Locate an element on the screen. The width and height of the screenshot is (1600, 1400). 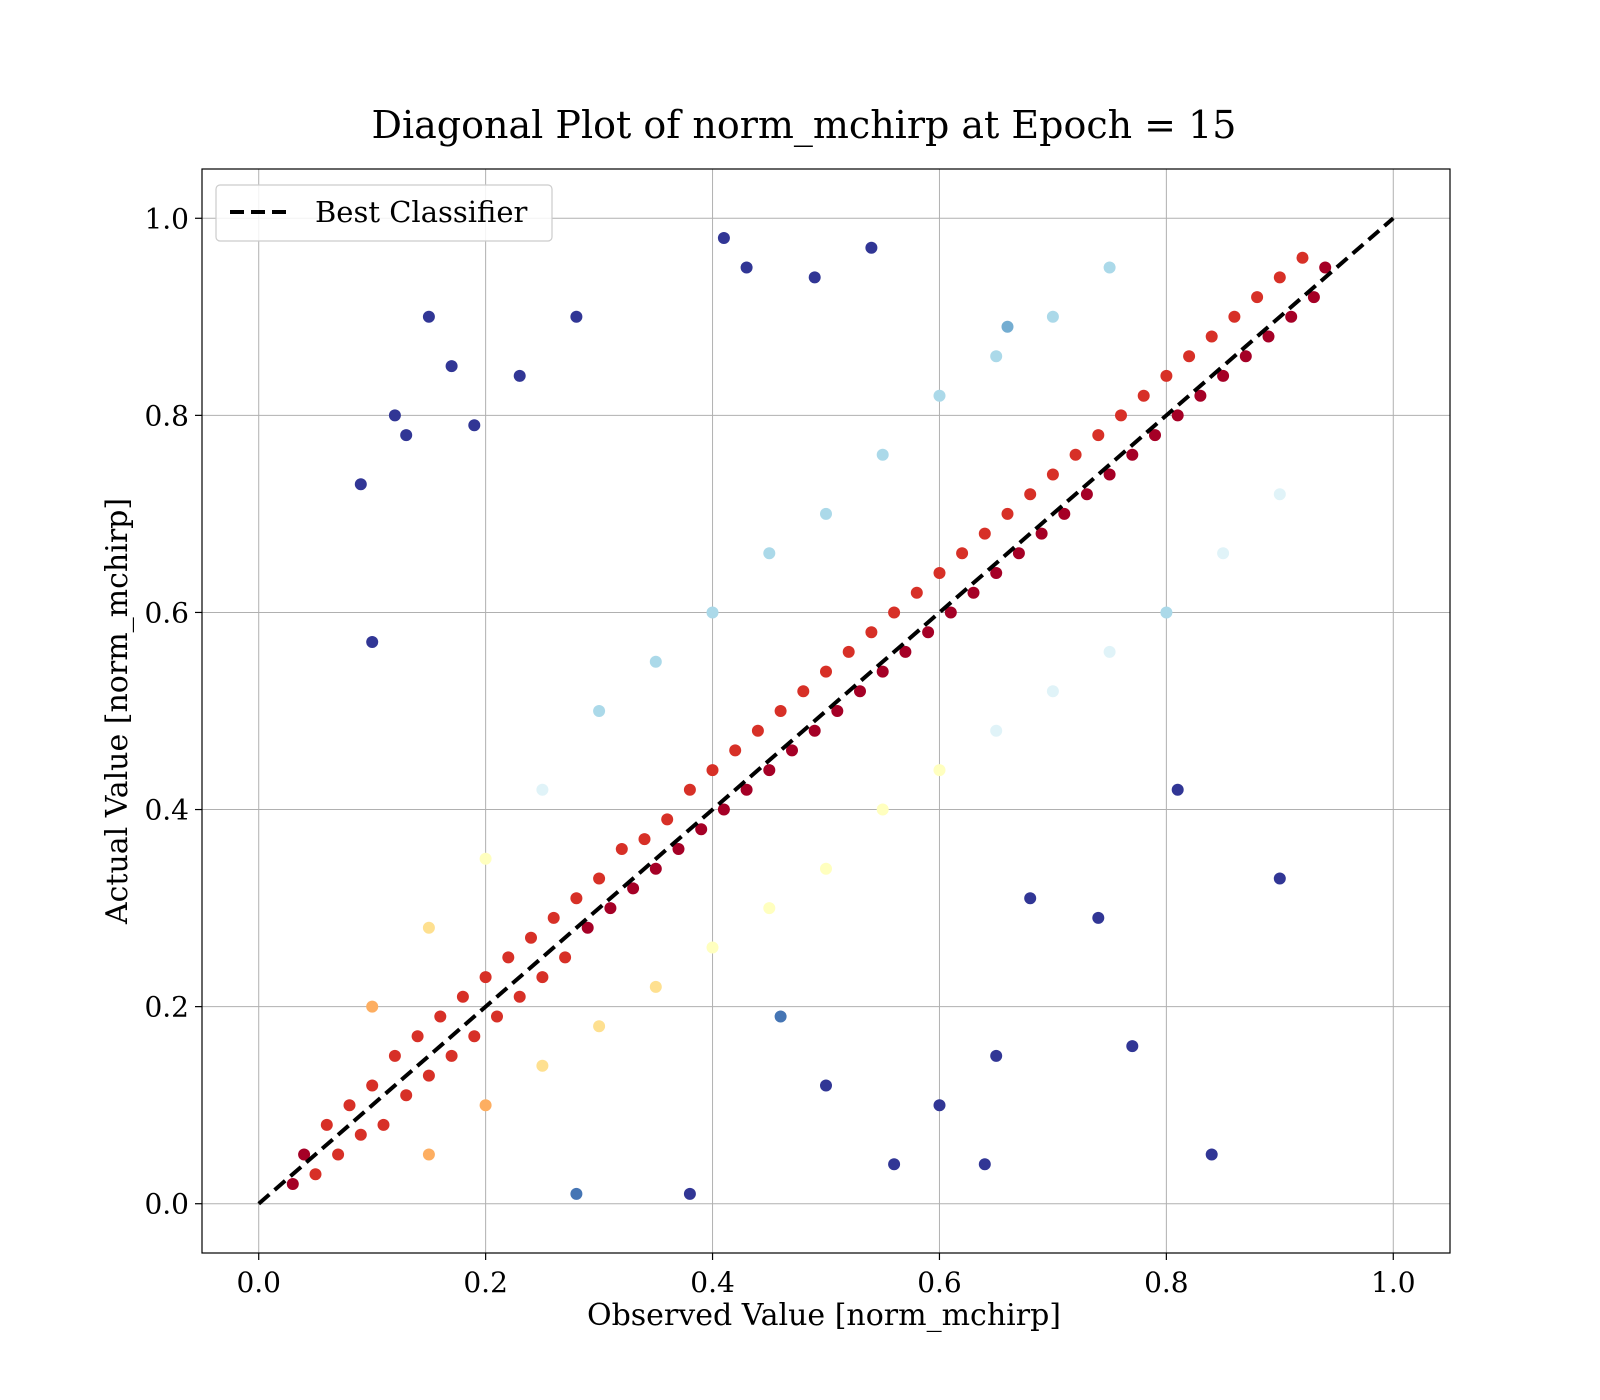
x-axis-label: Observed Value [norm_mchirp] is located at coordinates (824, 1315).